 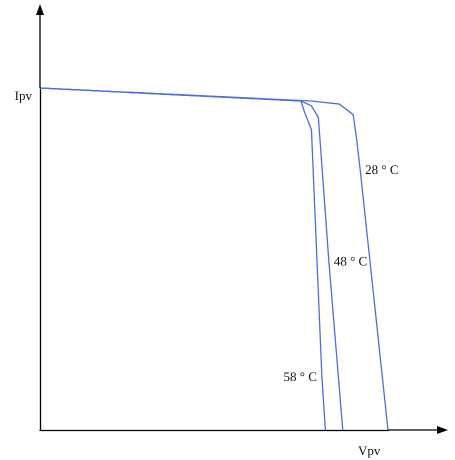 What do you see at coordinates (300, 376) in the screenshot?
I see `series-label: 58 ° C` at bounding box center [300, 376].